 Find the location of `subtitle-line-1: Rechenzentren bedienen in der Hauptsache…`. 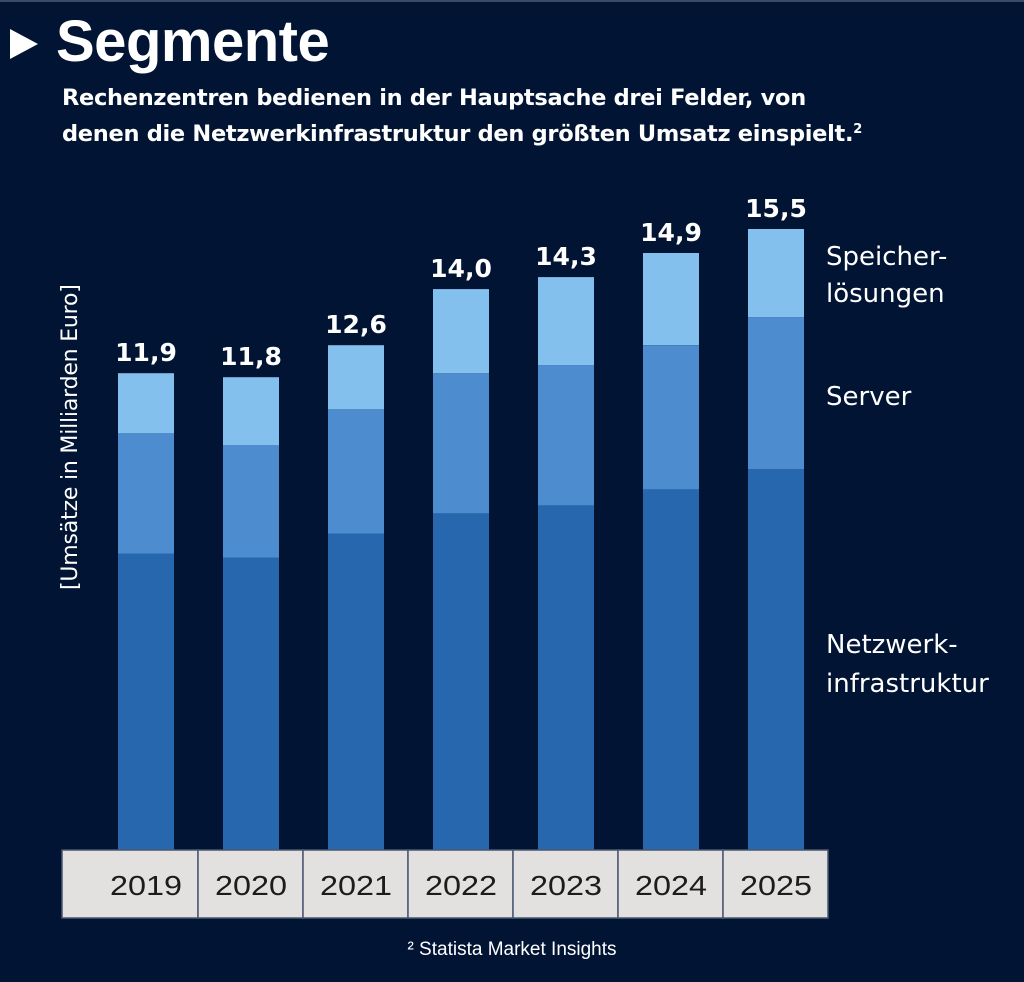

subtitle-line-1: Rechenzentren bedienen in der Hauptsache… is located at coordinates (434, 98).